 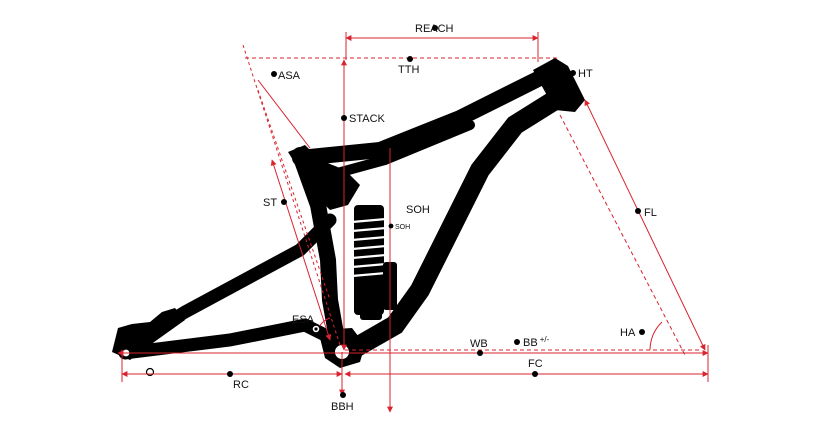 I want to click on stack-dot, so click(x=344, y=118).